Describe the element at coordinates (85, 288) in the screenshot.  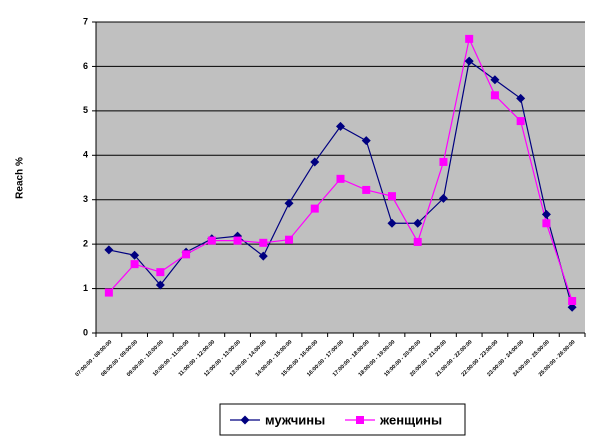
I see `y-tick-label: 1` at that location.